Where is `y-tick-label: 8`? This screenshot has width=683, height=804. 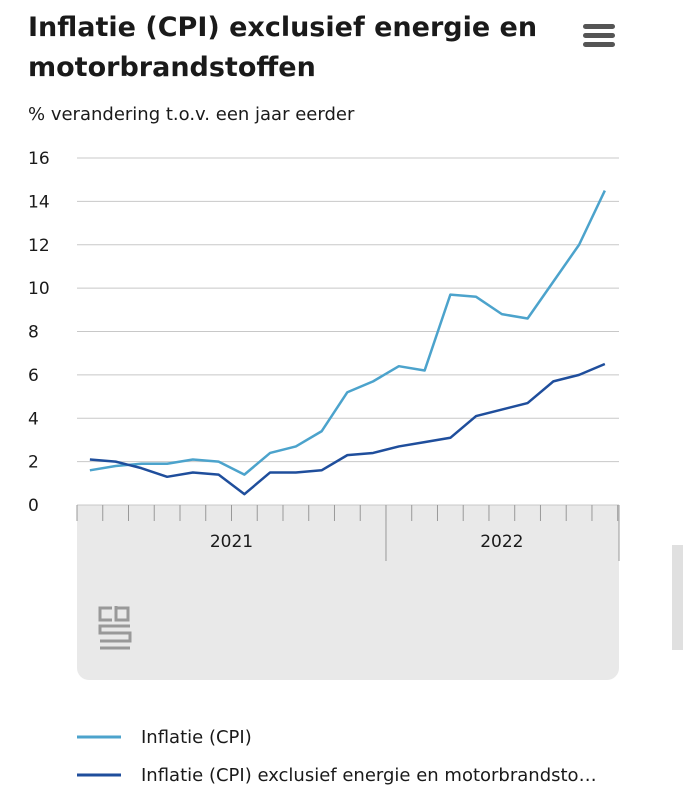 y-tick-label: 8 is located at coordinates (33, 333).